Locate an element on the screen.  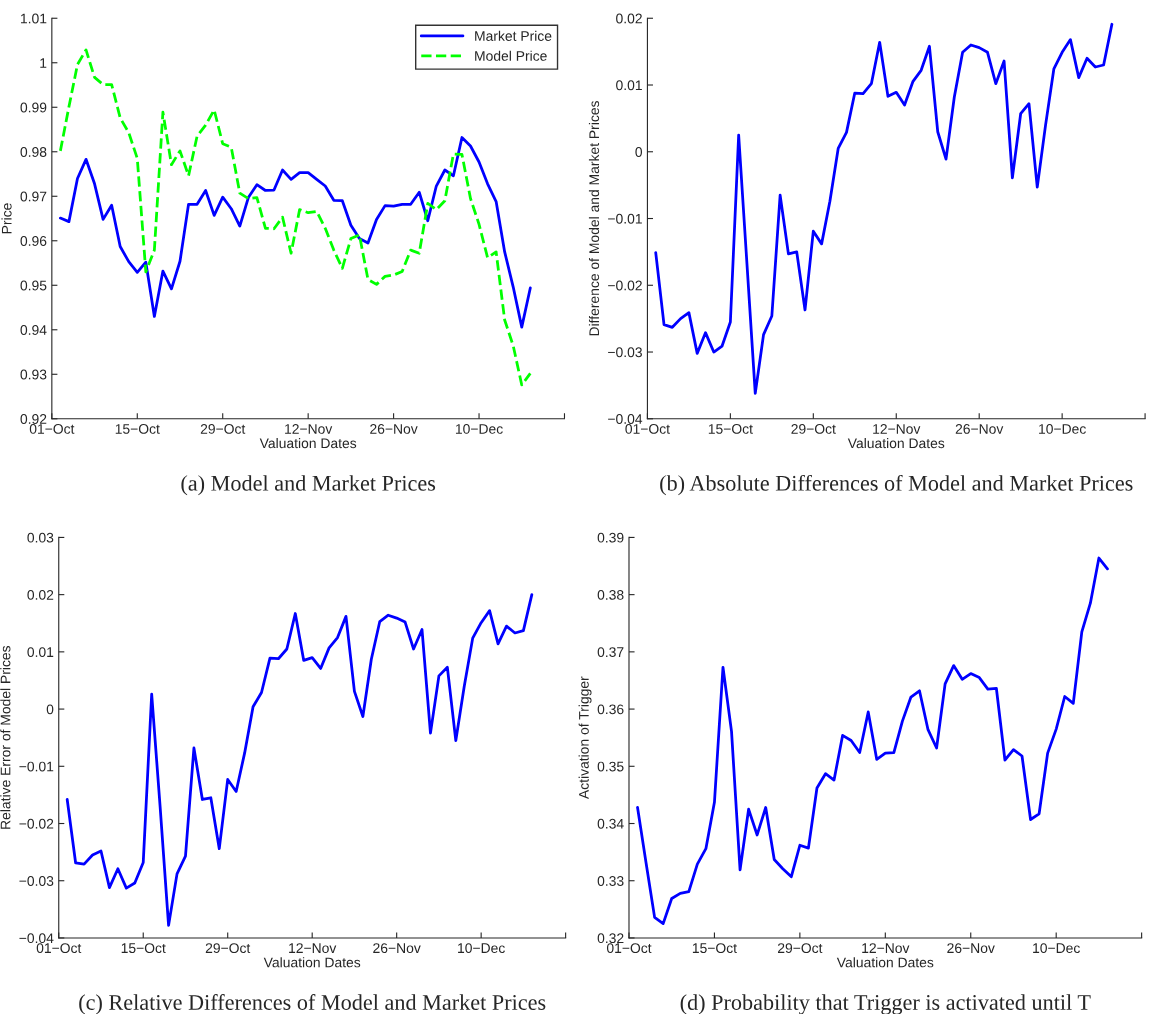
y-tick-label: 0.32 is located at coordinates (610, 938).